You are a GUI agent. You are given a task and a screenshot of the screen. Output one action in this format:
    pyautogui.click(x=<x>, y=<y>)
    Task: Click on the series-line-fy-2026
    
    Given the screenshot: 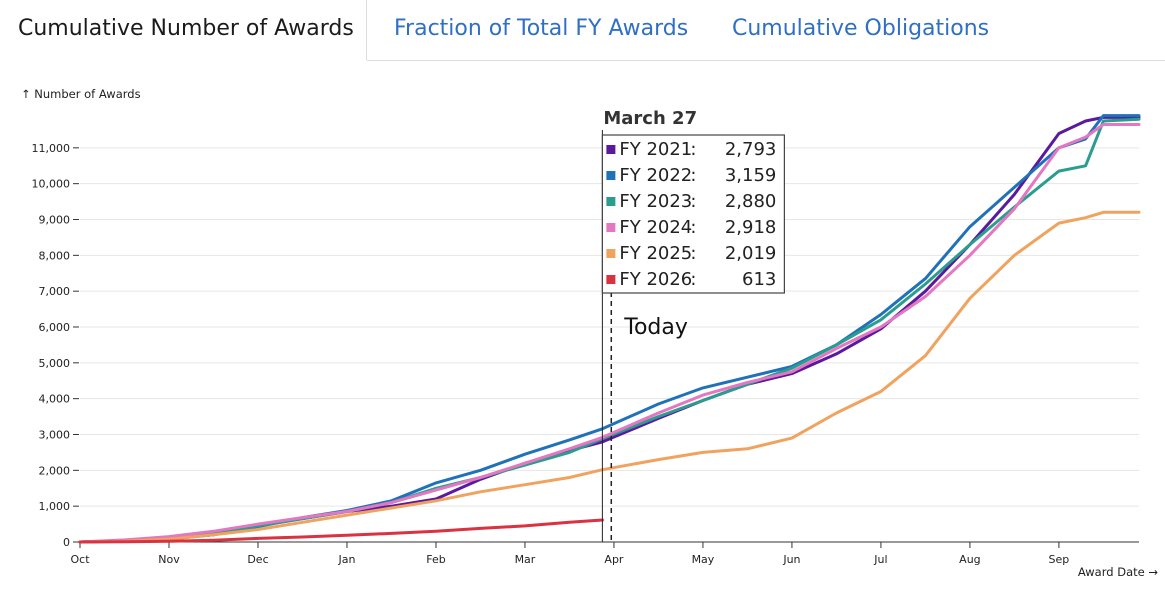 What is the action you would take?
    pyautogui.click(x=341, y=531)
    